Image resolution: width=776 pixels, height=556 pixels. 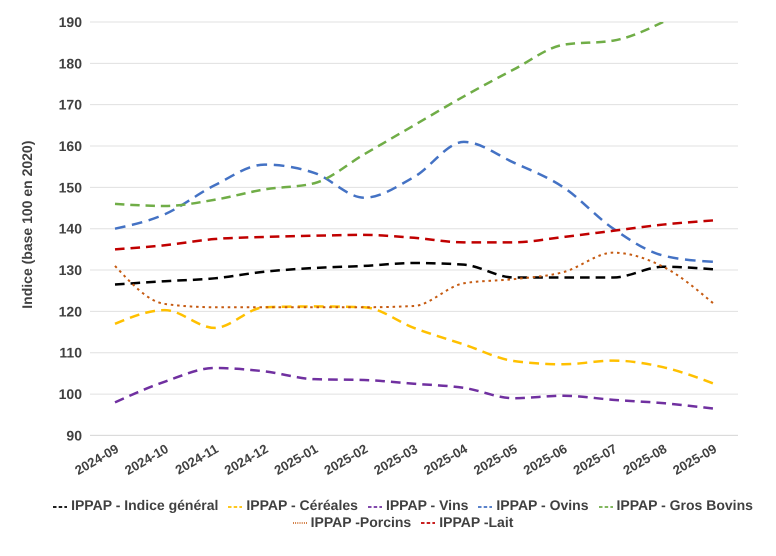 What do you see at coordinates (476, 522) in the screenshot?
I see `legend-label: IPPAP -Lait` at bounding box center [476, 522].